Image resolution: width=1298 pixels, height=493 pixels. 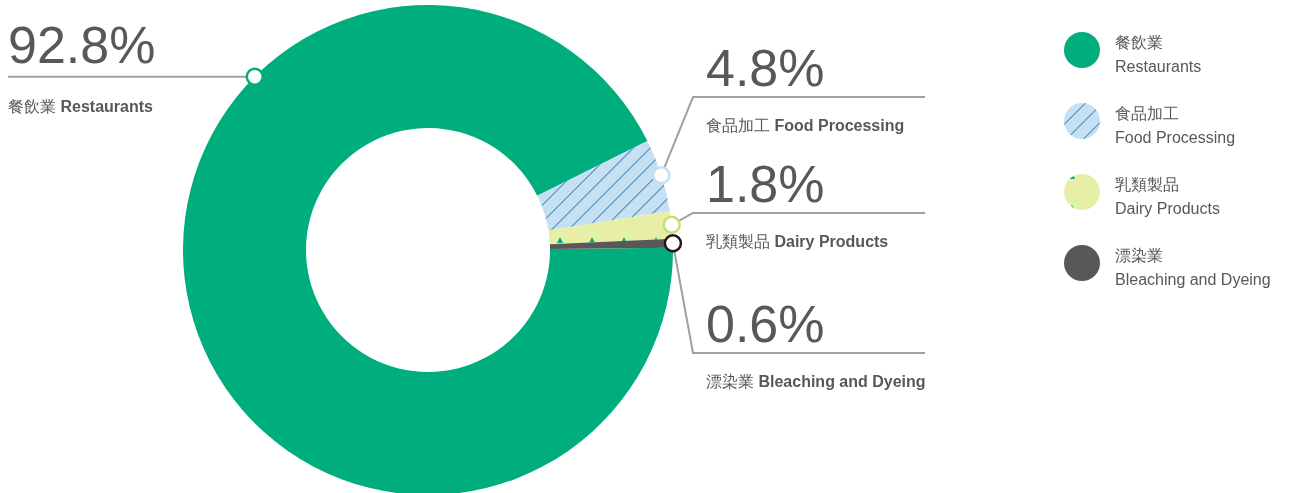 What do you see at coordinates (805, 125) in the screenshot?
I see `category-label: 食品加工 Food Processing` at bounding box center [805, 125].